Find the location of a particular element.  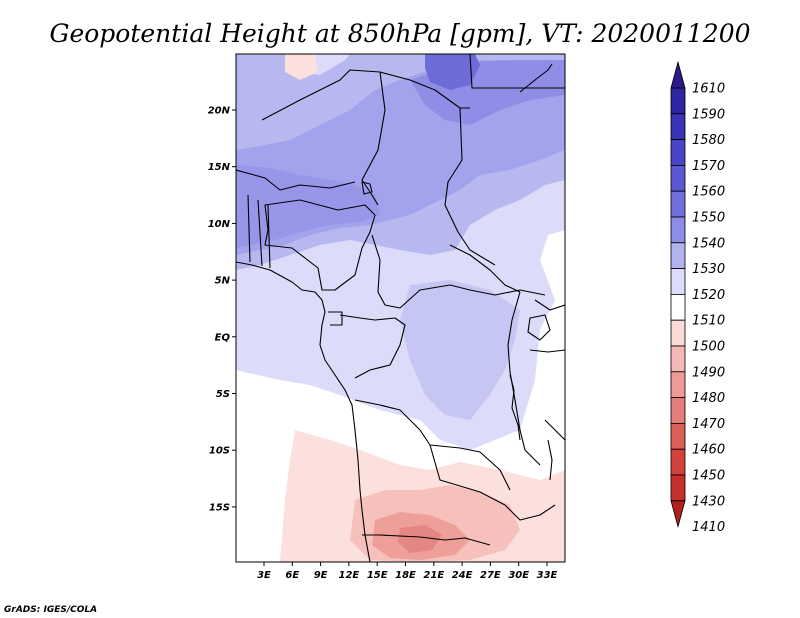

lake-victoria is located at coordinates (539, 327).